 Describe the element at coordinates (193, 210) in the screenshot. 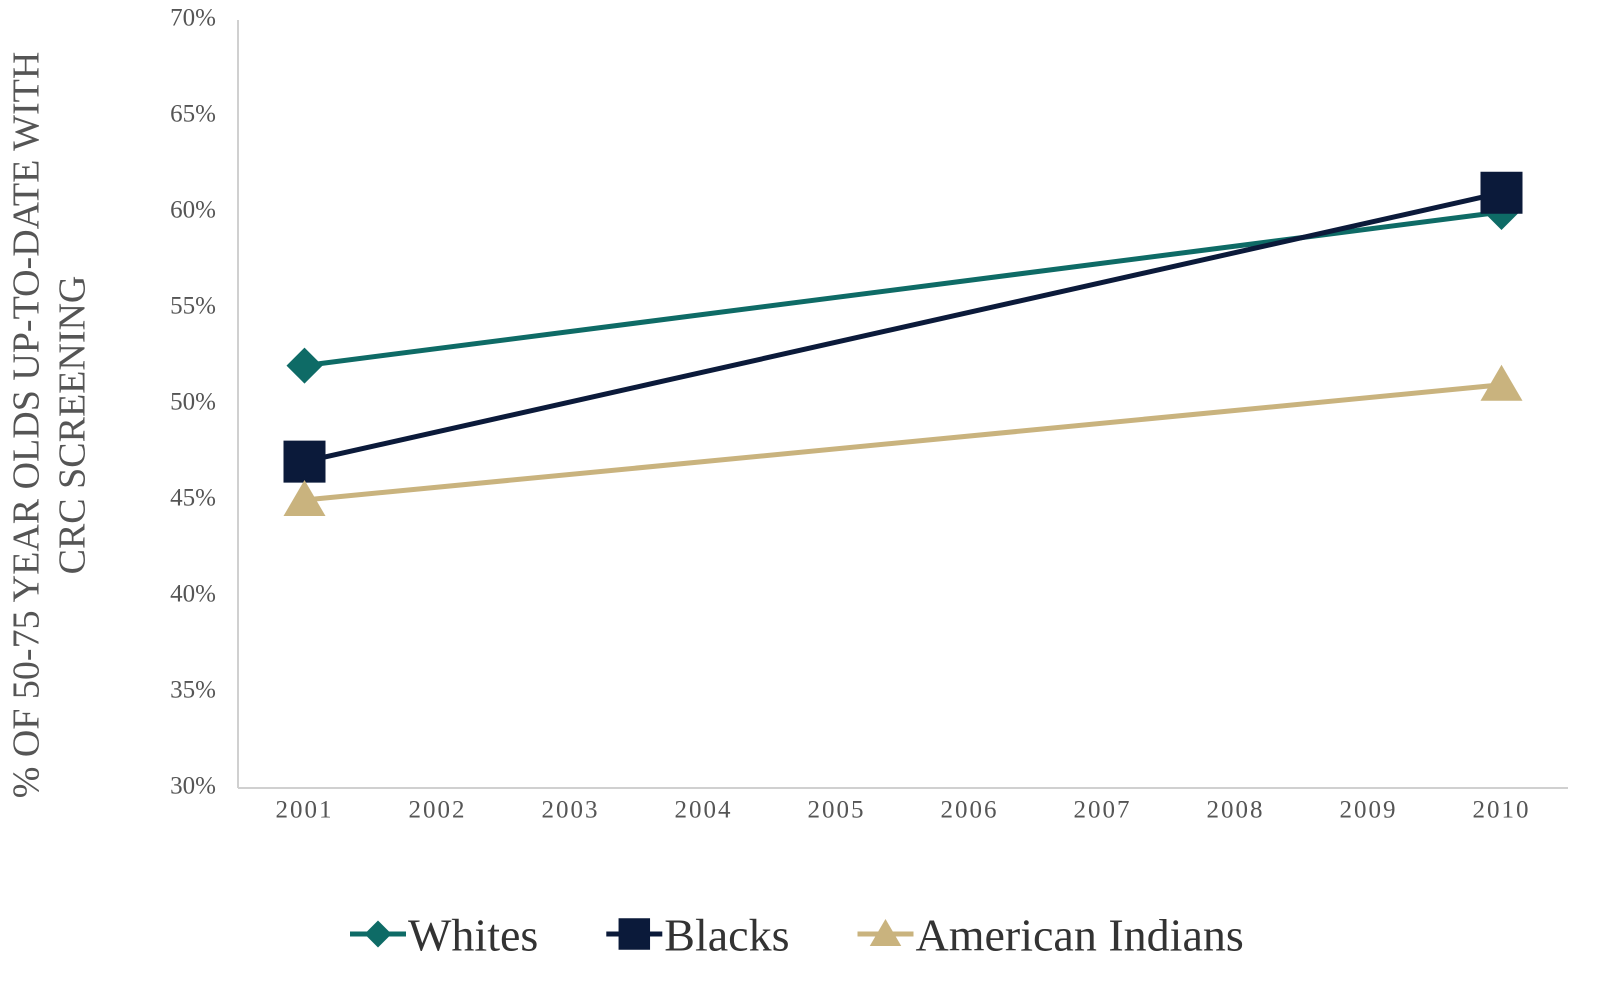

I see `y-tick-label: 60%` at that location.